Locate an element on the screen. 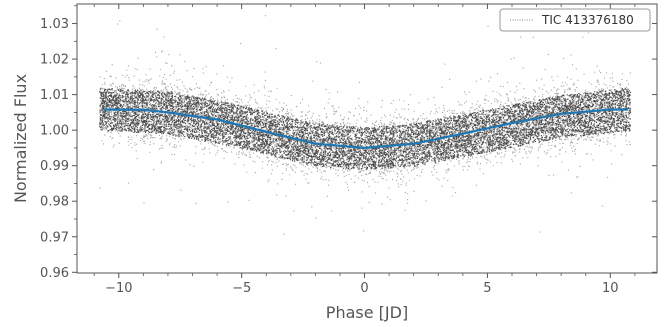 This screenshot has height=327, width=671. x-axis-label: Phase [JD] is located at coordinates (367, 312).